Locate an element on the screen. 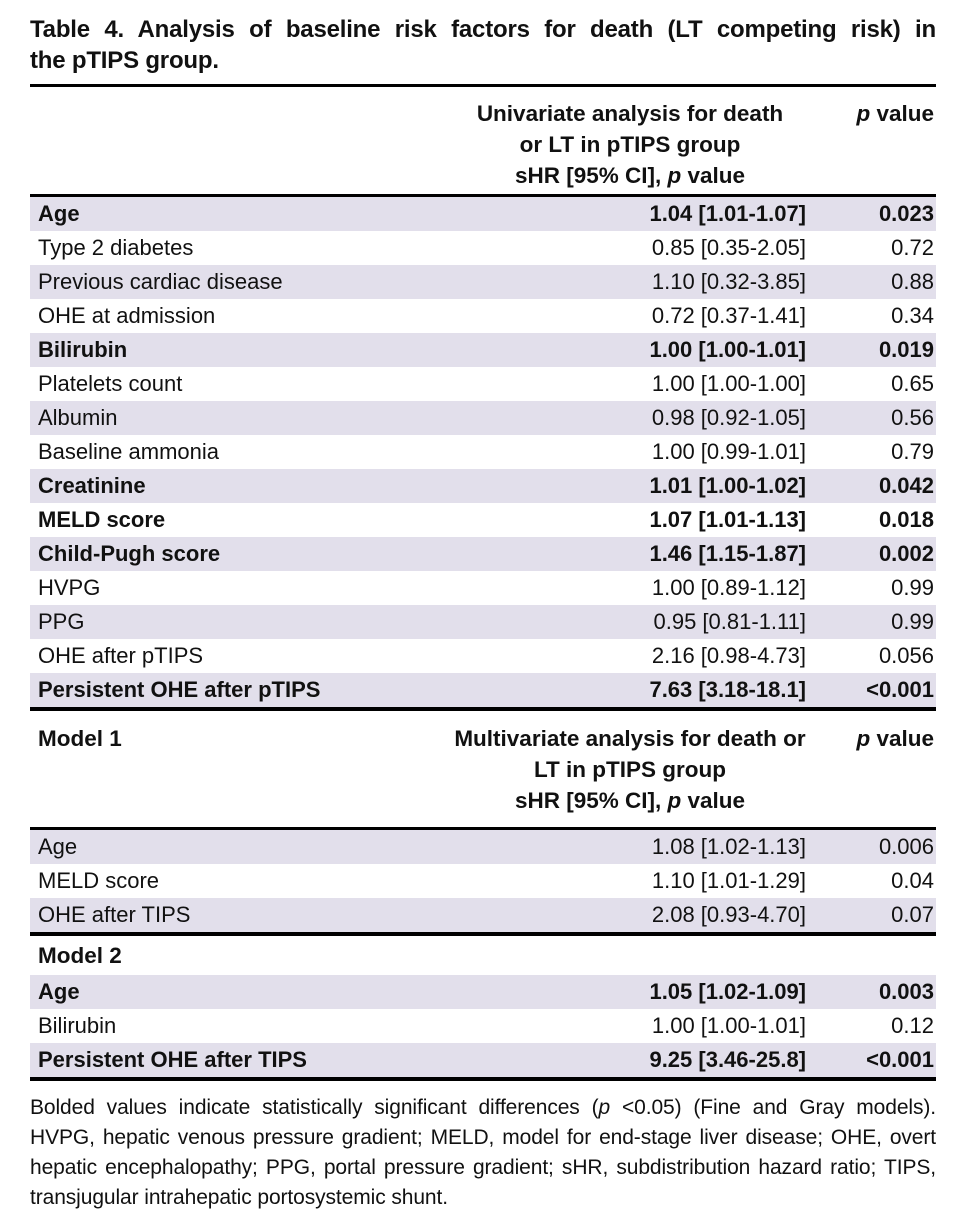 The image size is (960, 1222). shr-value: 1.00 [0.99-1.01] is located at coordinates (728, 451).